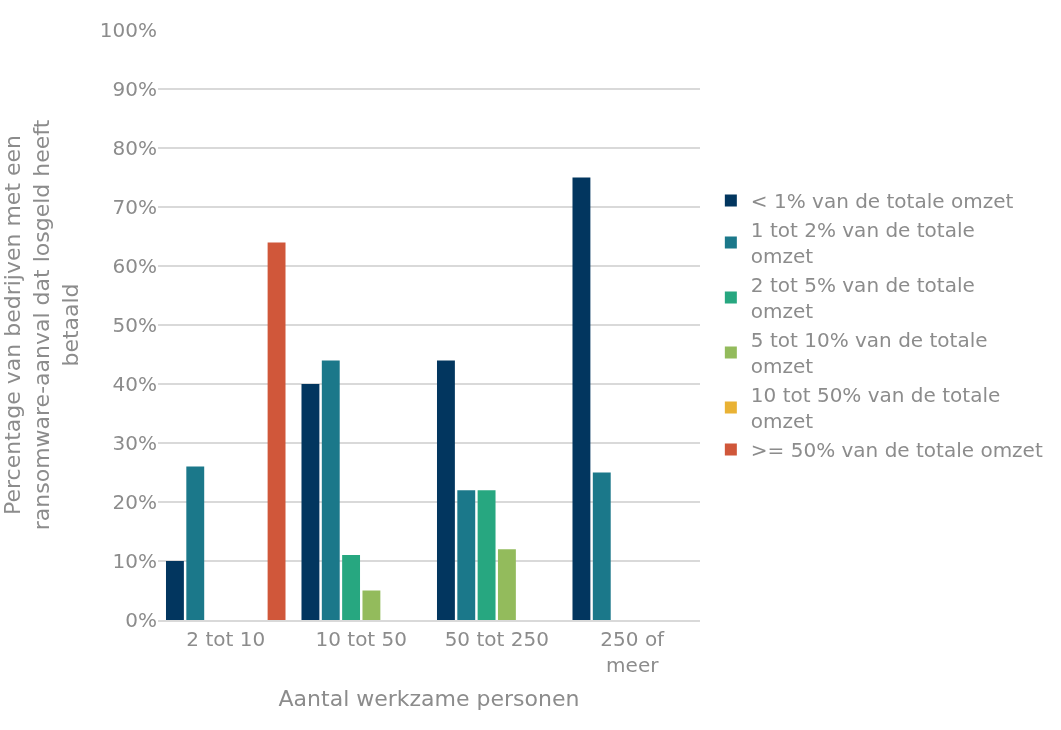  I want to click on y-axis-title: Percentage van bedrijven met een ransomware-aanval dat losgeld heeft betaald, so click(41, 325).